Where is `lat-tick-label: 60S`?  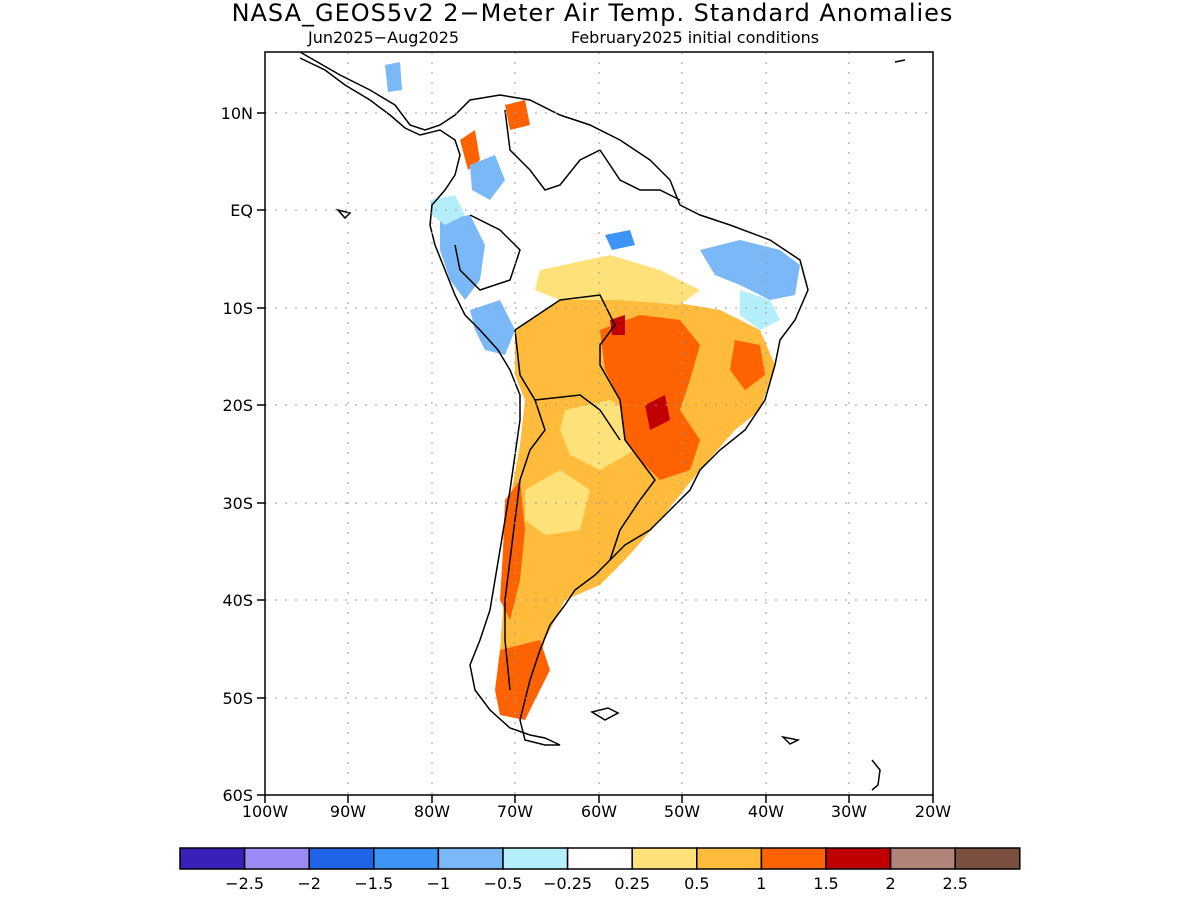
lat-tick-label: 60S is located at coordinates (237, 795).